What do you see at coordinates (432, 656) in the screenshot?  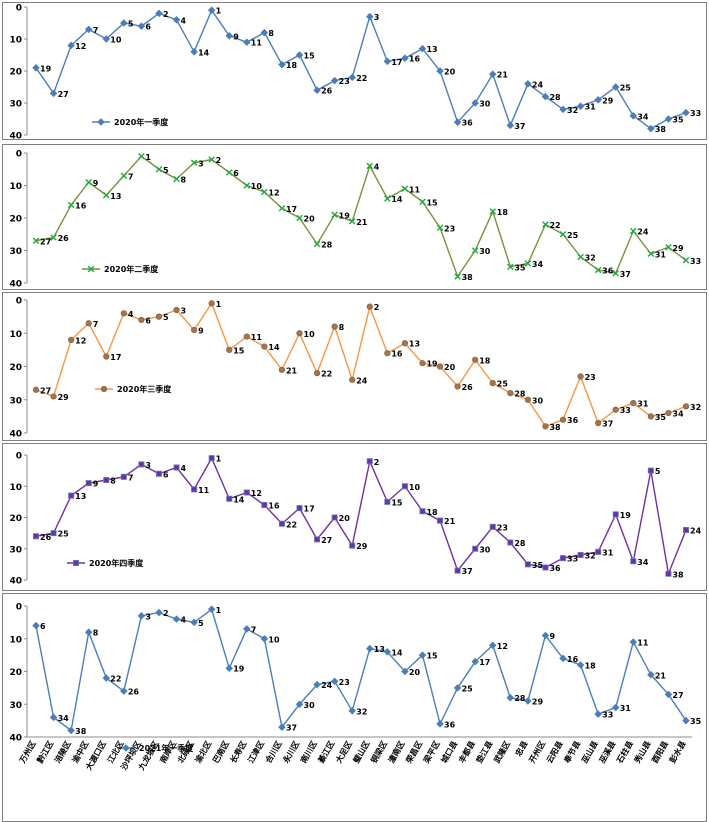 I see `data-label: 15` at bounding box center [432, 656].